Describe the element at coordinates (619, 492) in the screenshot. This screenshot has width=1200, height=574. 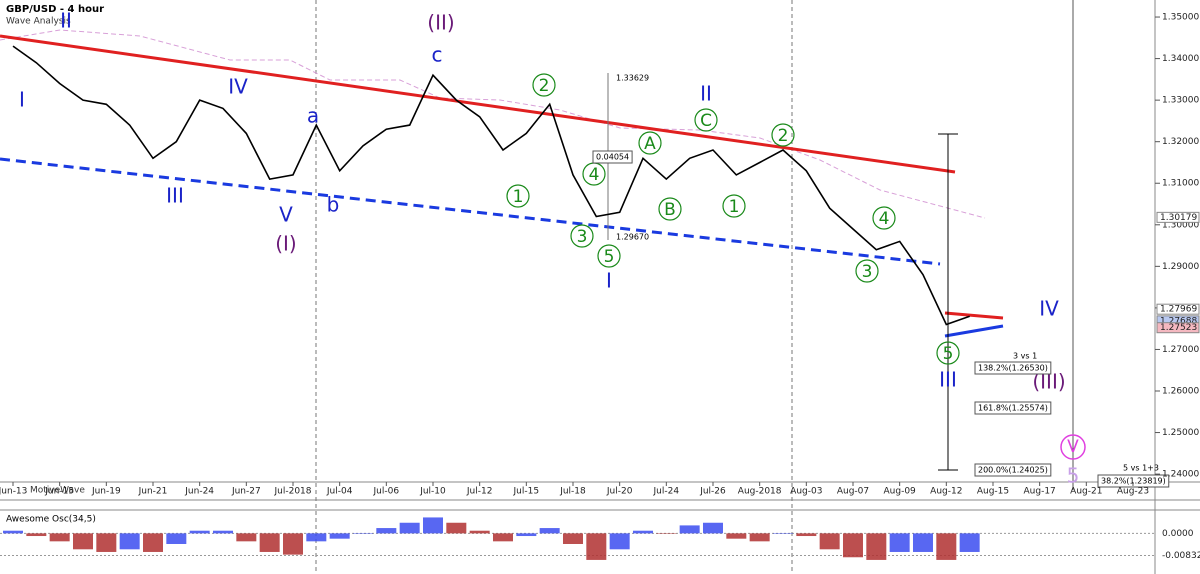
I see `x-tick-label: Jul-20` at that location.